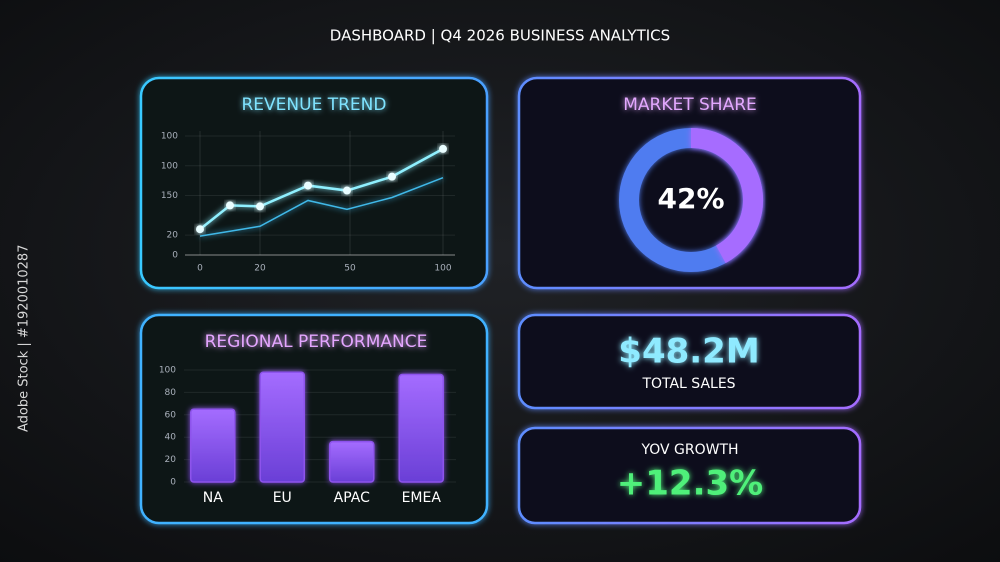 This screenshot has height=562, width=1000. Describe the element at coordinates (350, 269) in the screenshot. I see `x-tick-label: 50` at that location.